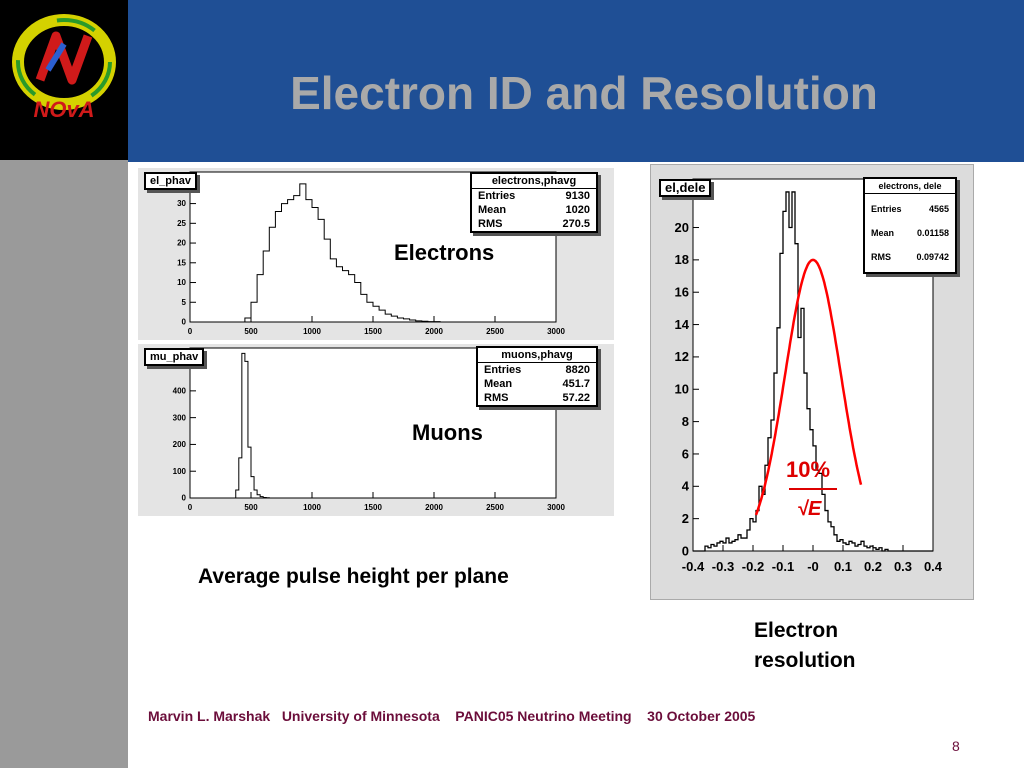 The width and height of the screenshot is (1024, 768). What do you see at coordinates (910, 186) in the screenshot?
I see `stats-title: electrons, dele` at bounding box center [910, 186].